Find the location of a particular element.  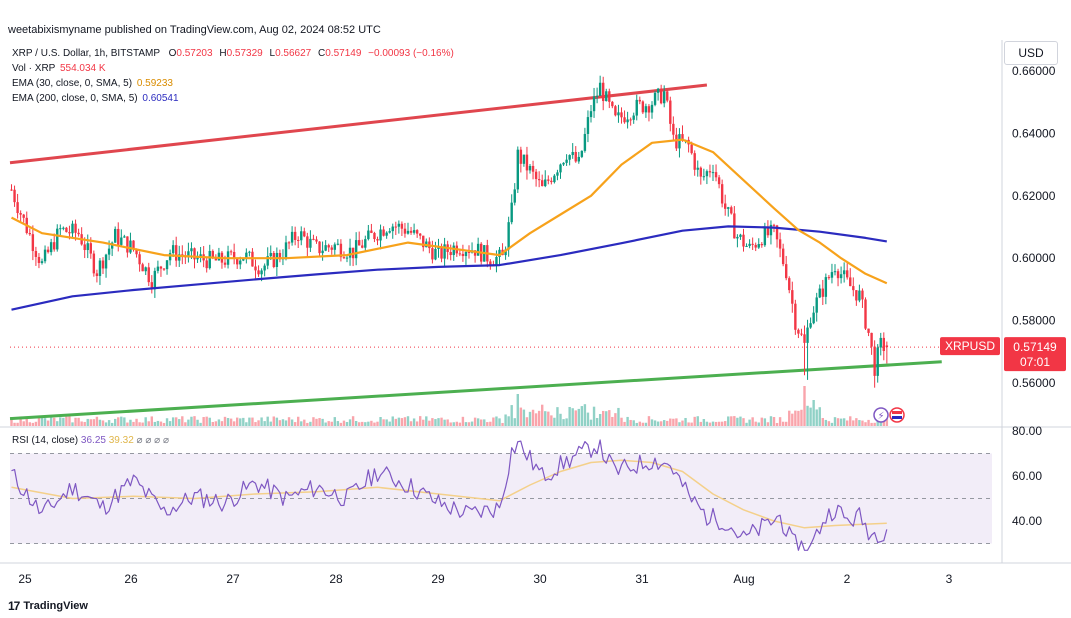

rsi-legend: RSI (14, close) 36.25 39.32 ⌀ ⌀ ⌀ ⌀ is located at coordinates (90, 440).